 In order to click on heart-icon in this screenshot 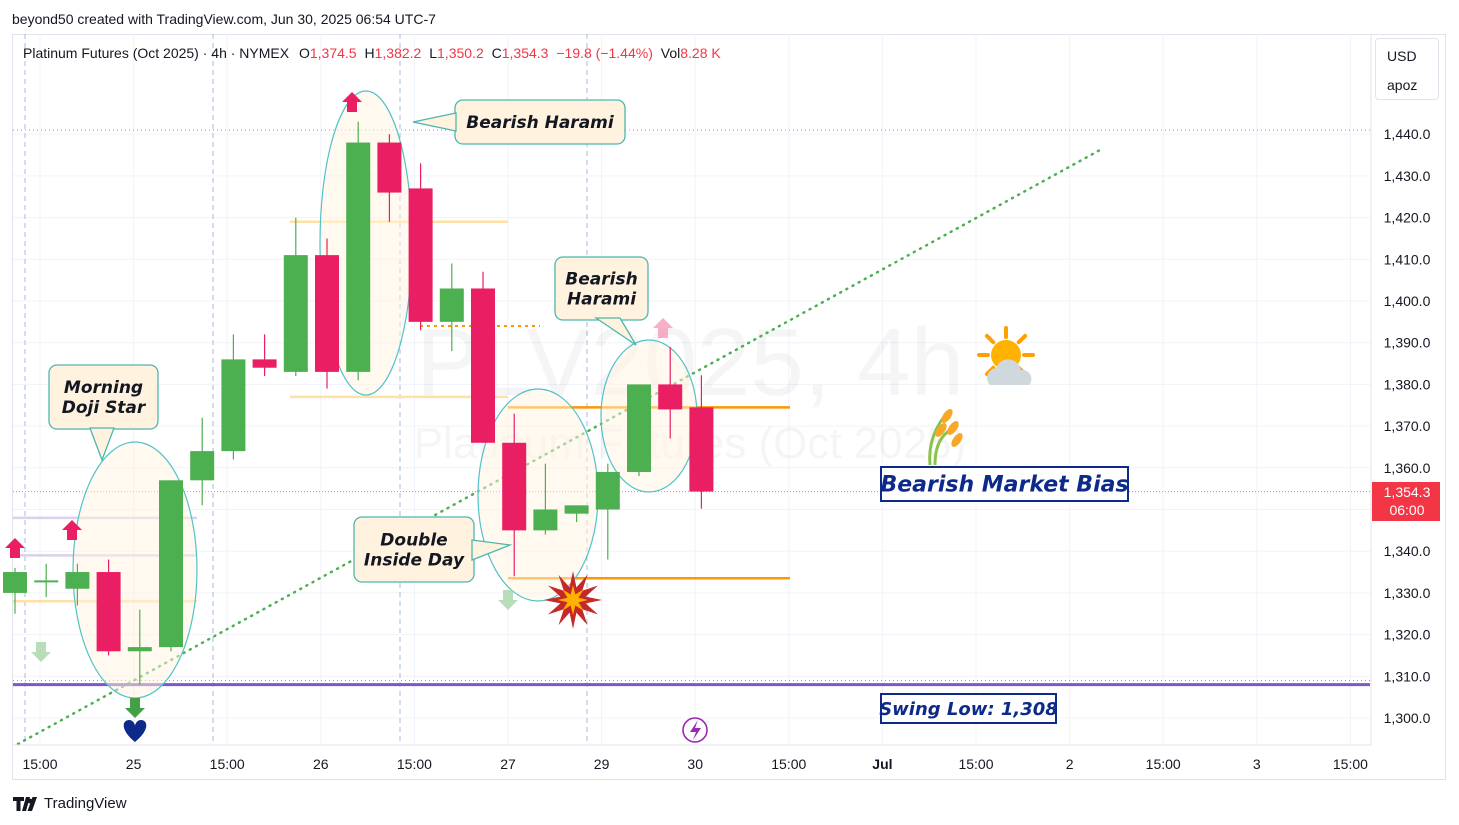, I will do `click(135, 731)`.